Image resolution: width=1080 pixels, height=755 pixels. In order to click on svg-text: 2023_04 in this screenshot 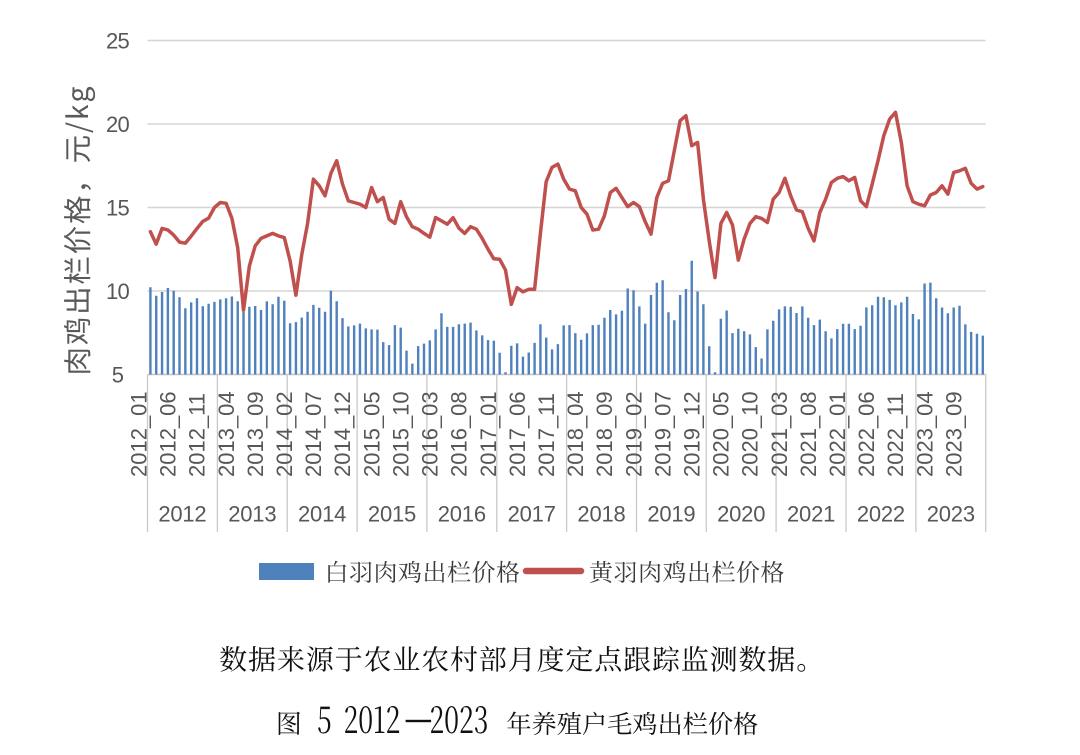, I will do `click(924, 434)`.